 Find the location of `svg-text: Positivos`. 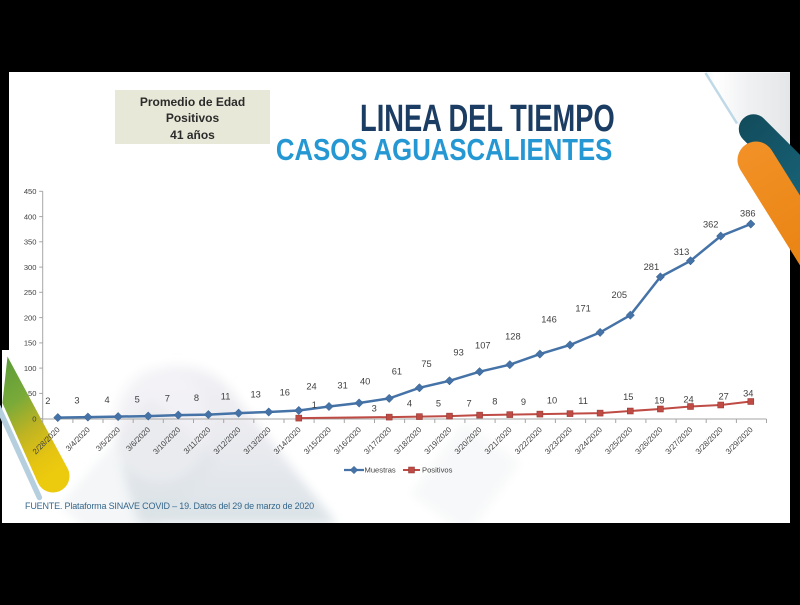

svg-text: Positivos is located at coordinates (437, 470).